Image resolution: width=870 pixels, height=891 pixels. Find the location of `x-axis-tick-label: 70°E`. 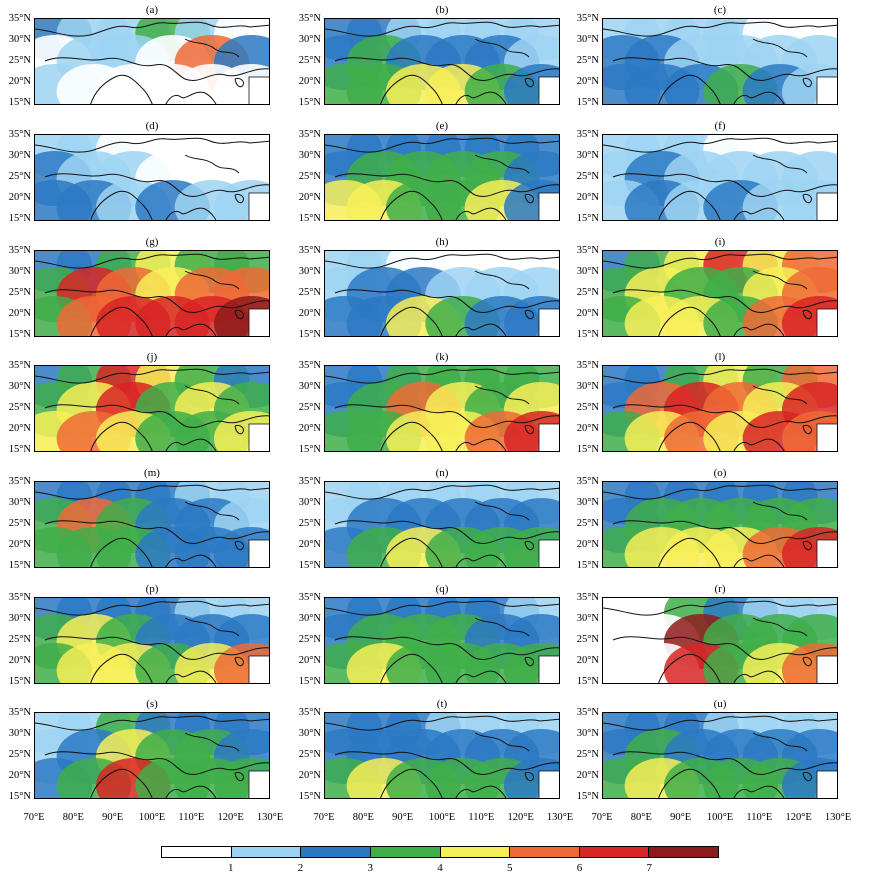

x-axis-tick-label: 70°E is located at coordinates (324, 817).